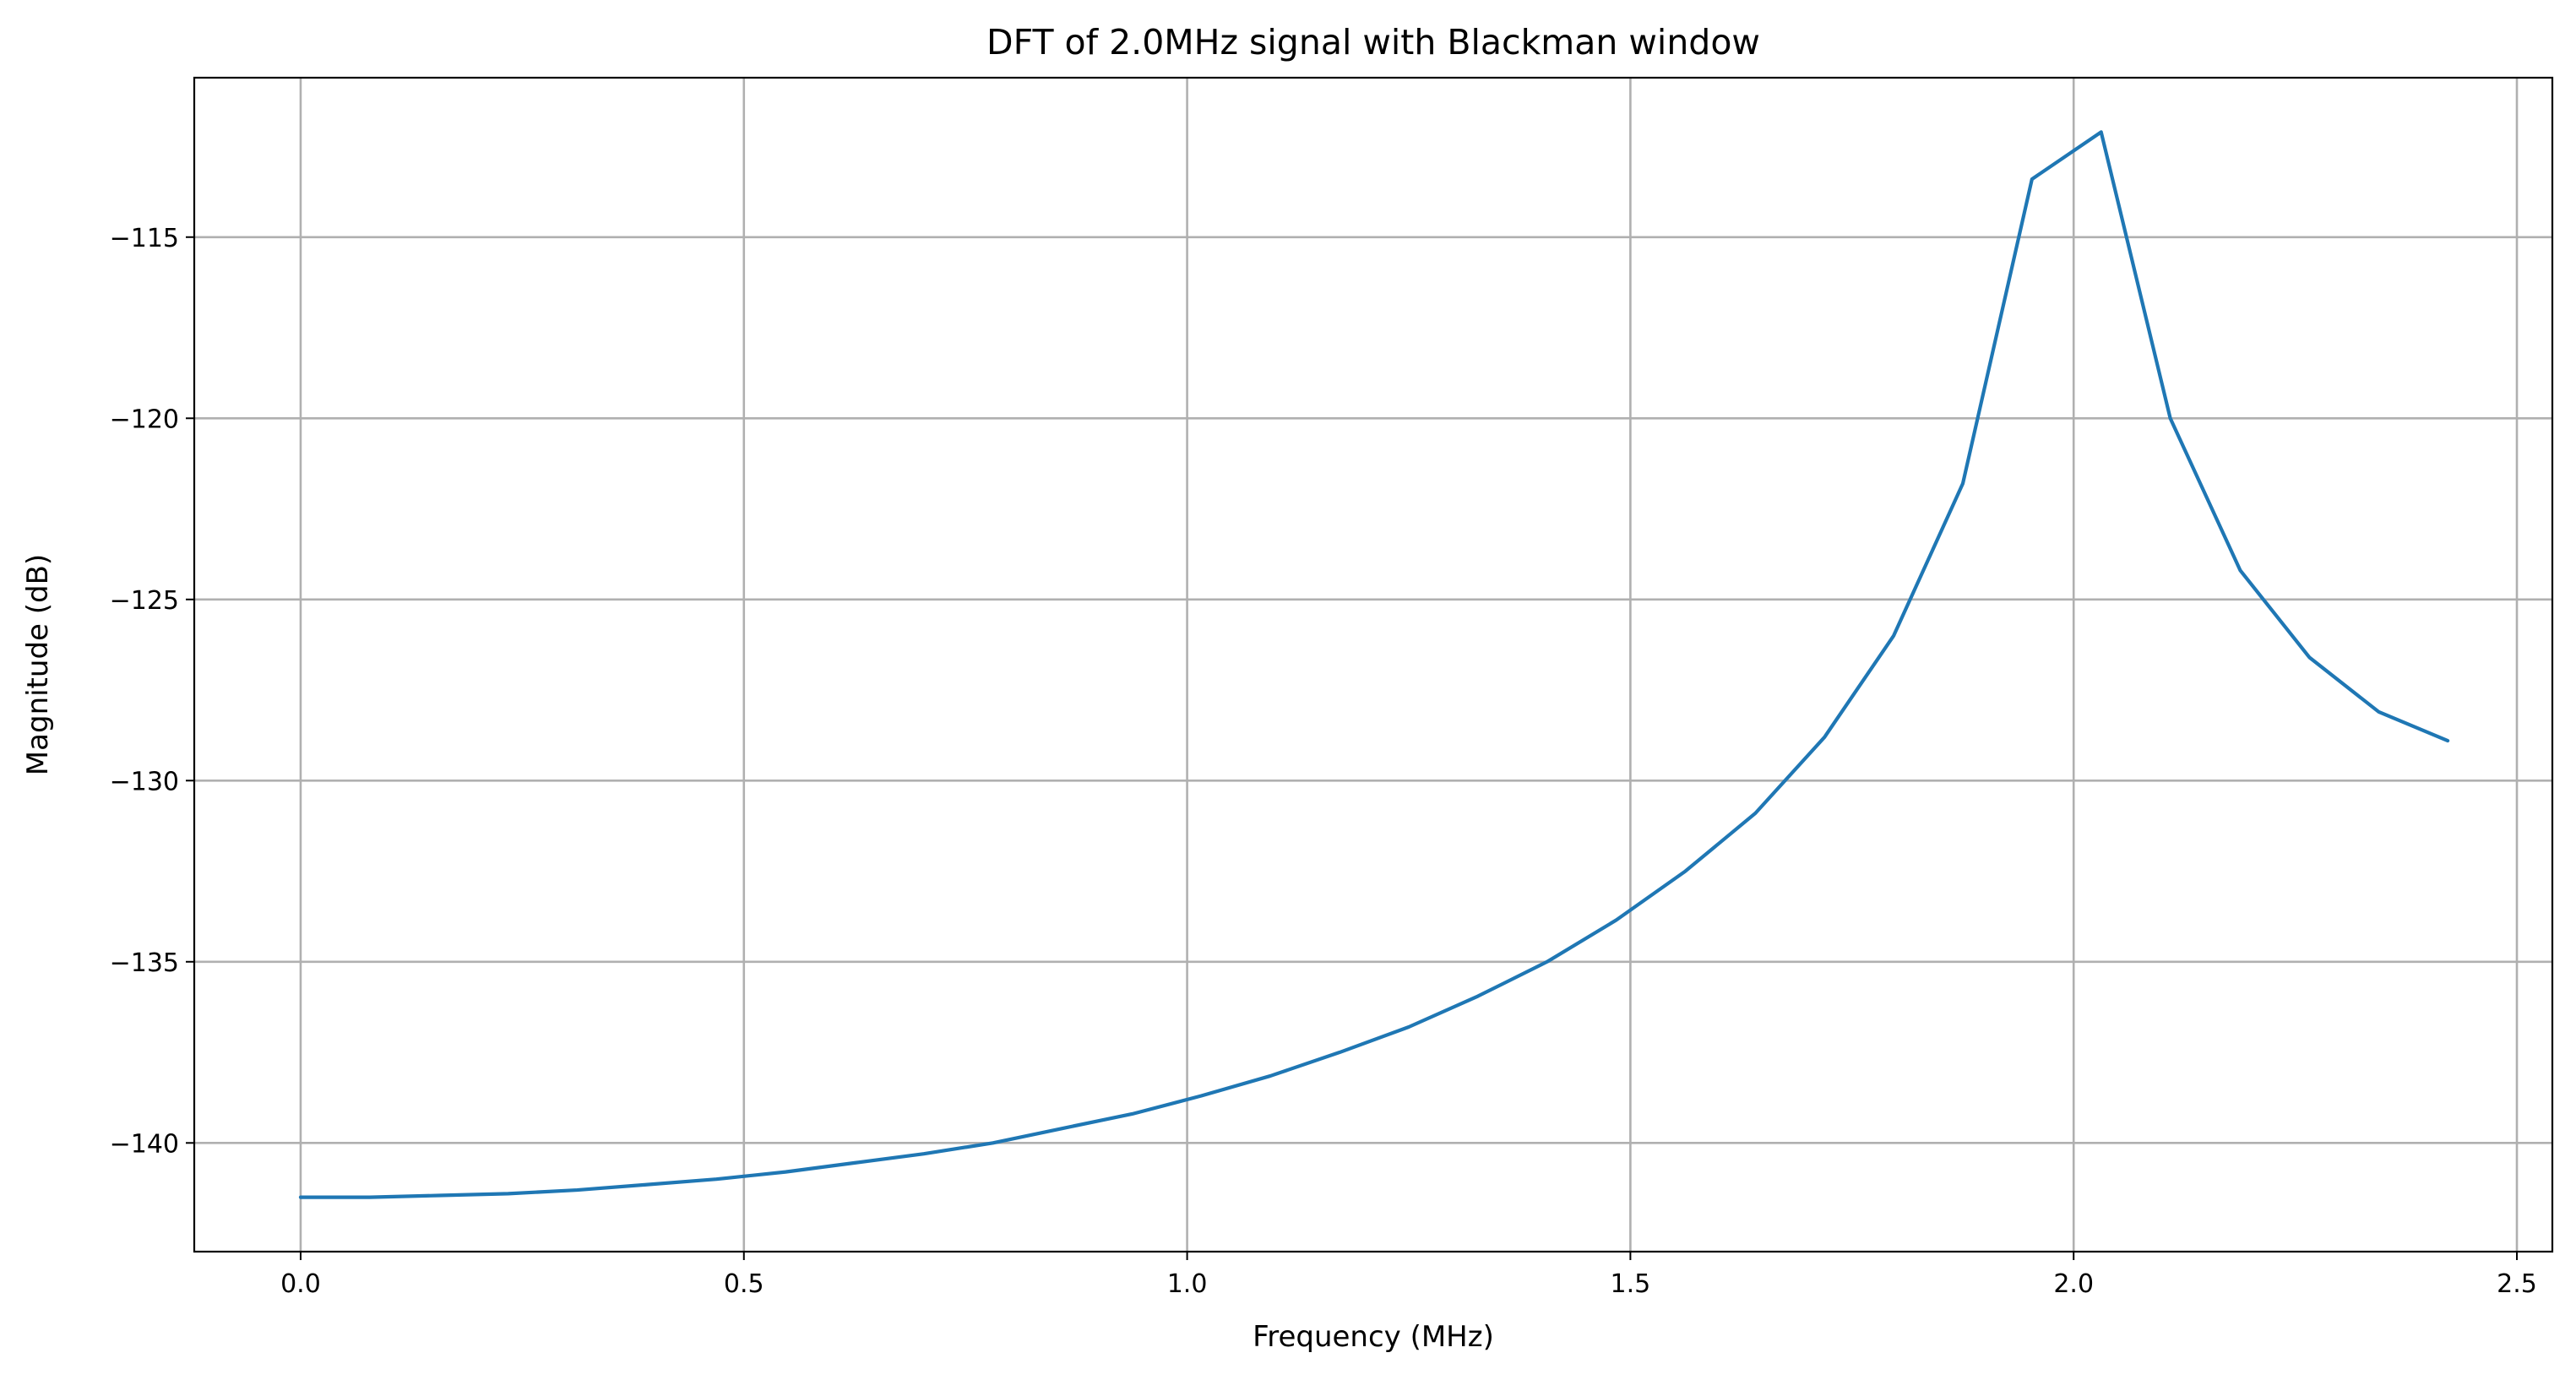  What do you see at coordinates (152, 691) in the screenshot?
I see `y-axis-ticks: −115 −120 −125 −130 −135 −140` at bounding box center [152, 691].